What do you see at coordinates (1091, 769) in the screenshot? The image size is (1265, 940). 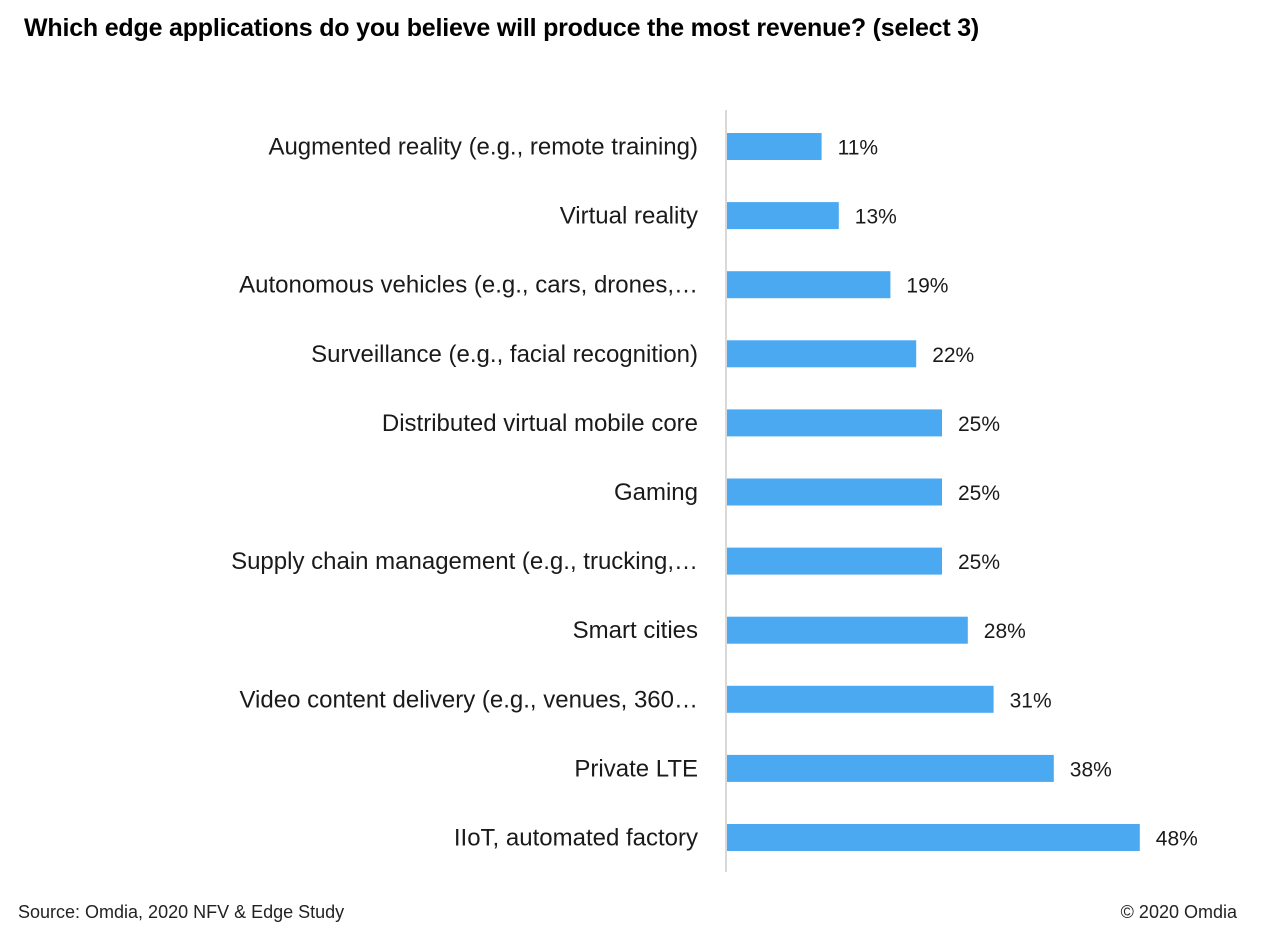 I see `data-label: 38%` at bounding box center [1091, 769].